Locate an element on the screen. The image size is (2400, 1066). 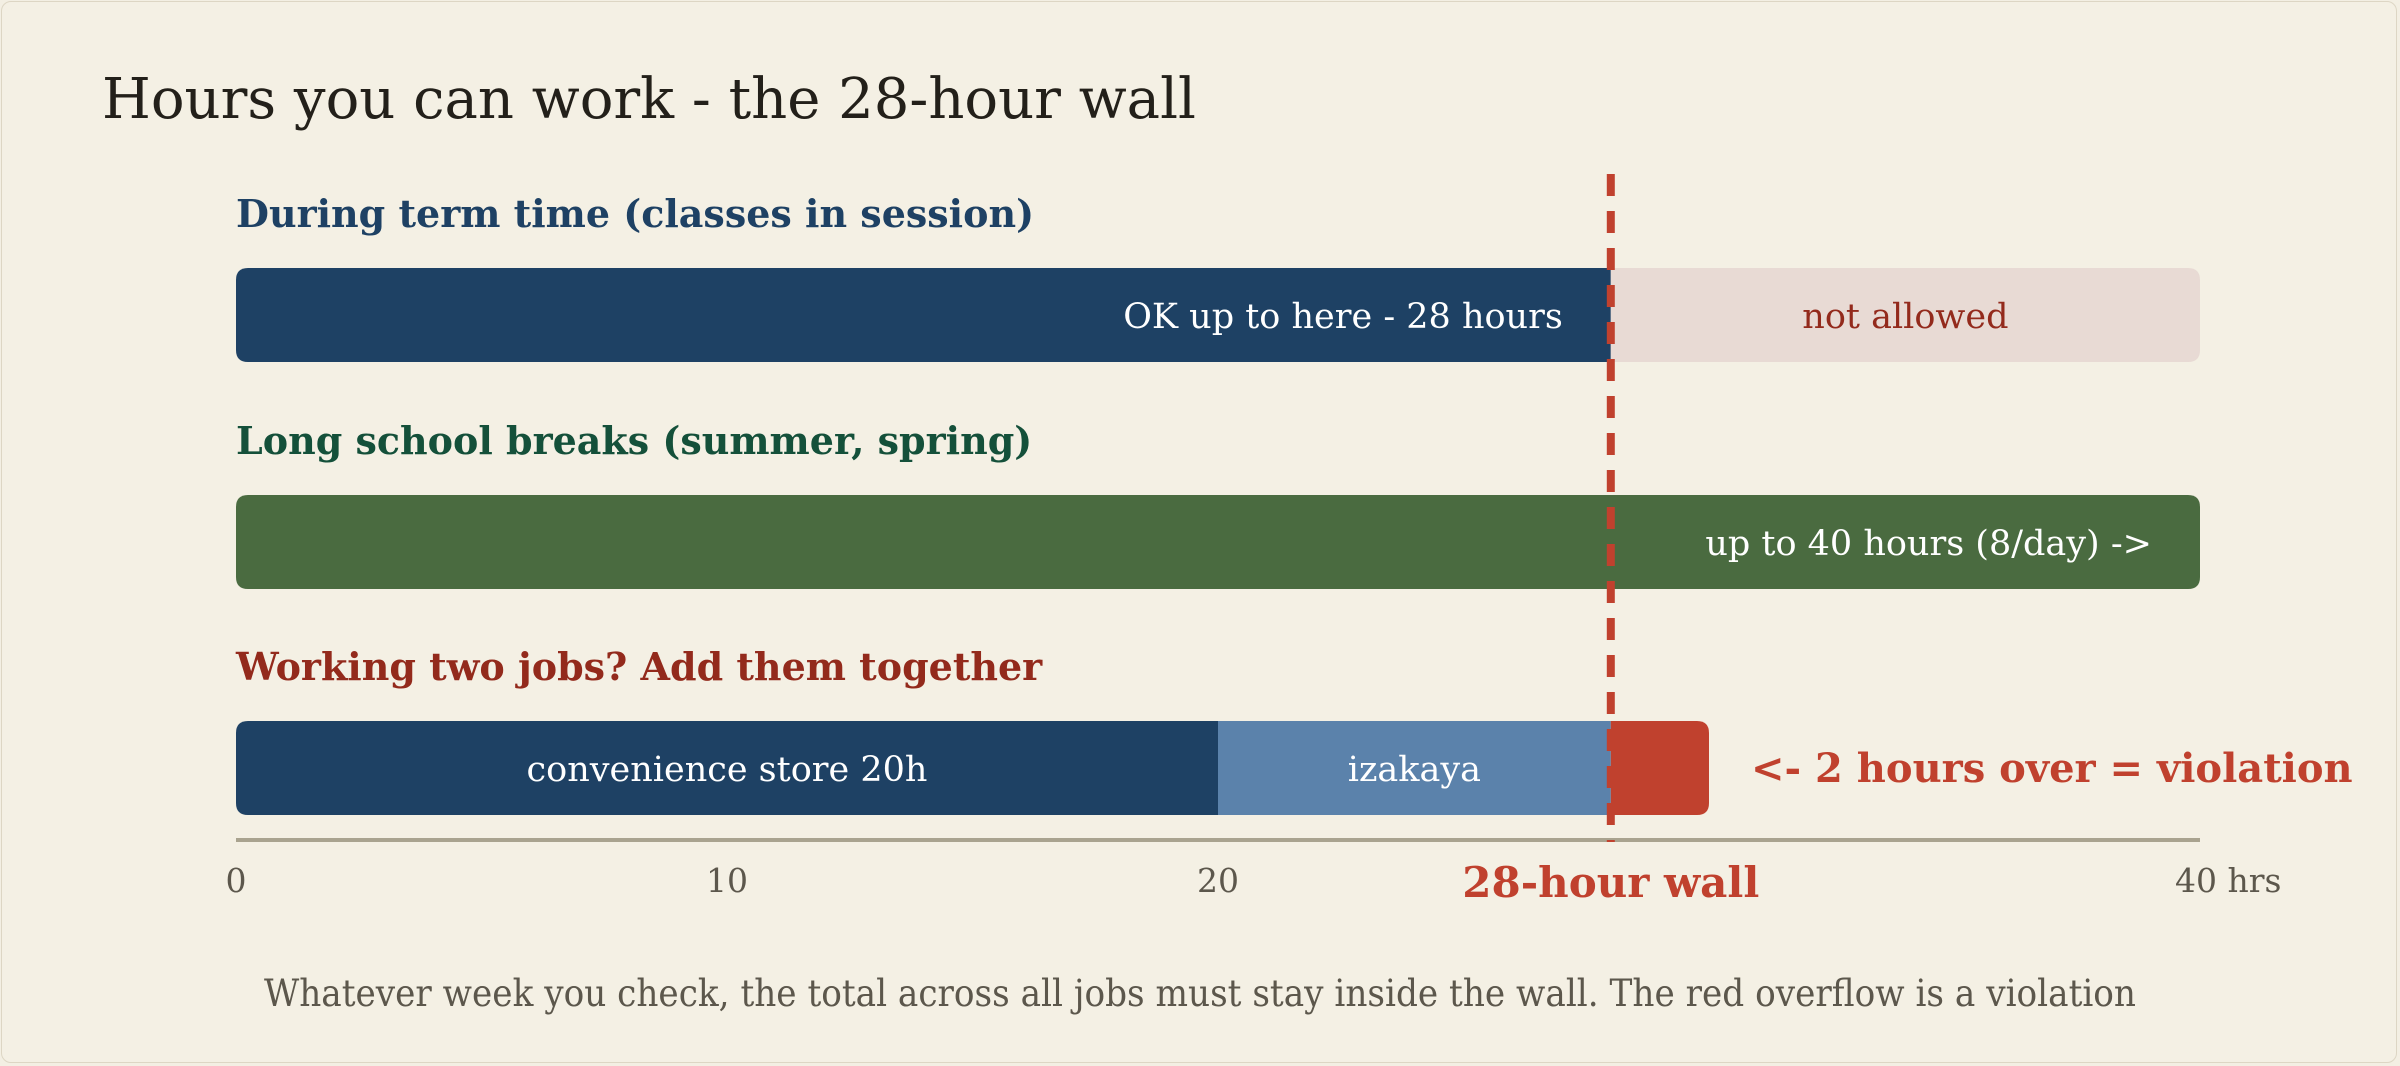
segment-label: izakaya is located at coordinates (1414, 770).